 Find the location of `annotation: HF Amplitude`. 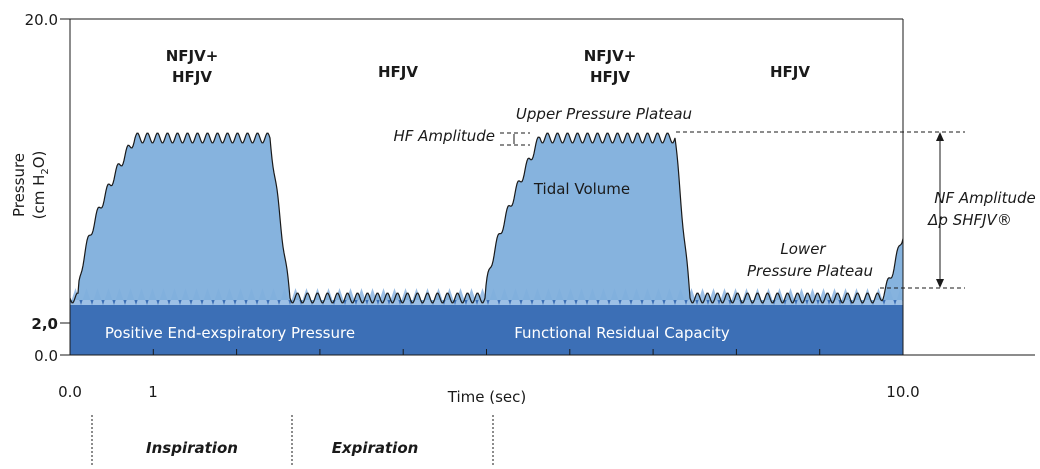

annotation: HF Amplitude is located at coordinates (444, 136).